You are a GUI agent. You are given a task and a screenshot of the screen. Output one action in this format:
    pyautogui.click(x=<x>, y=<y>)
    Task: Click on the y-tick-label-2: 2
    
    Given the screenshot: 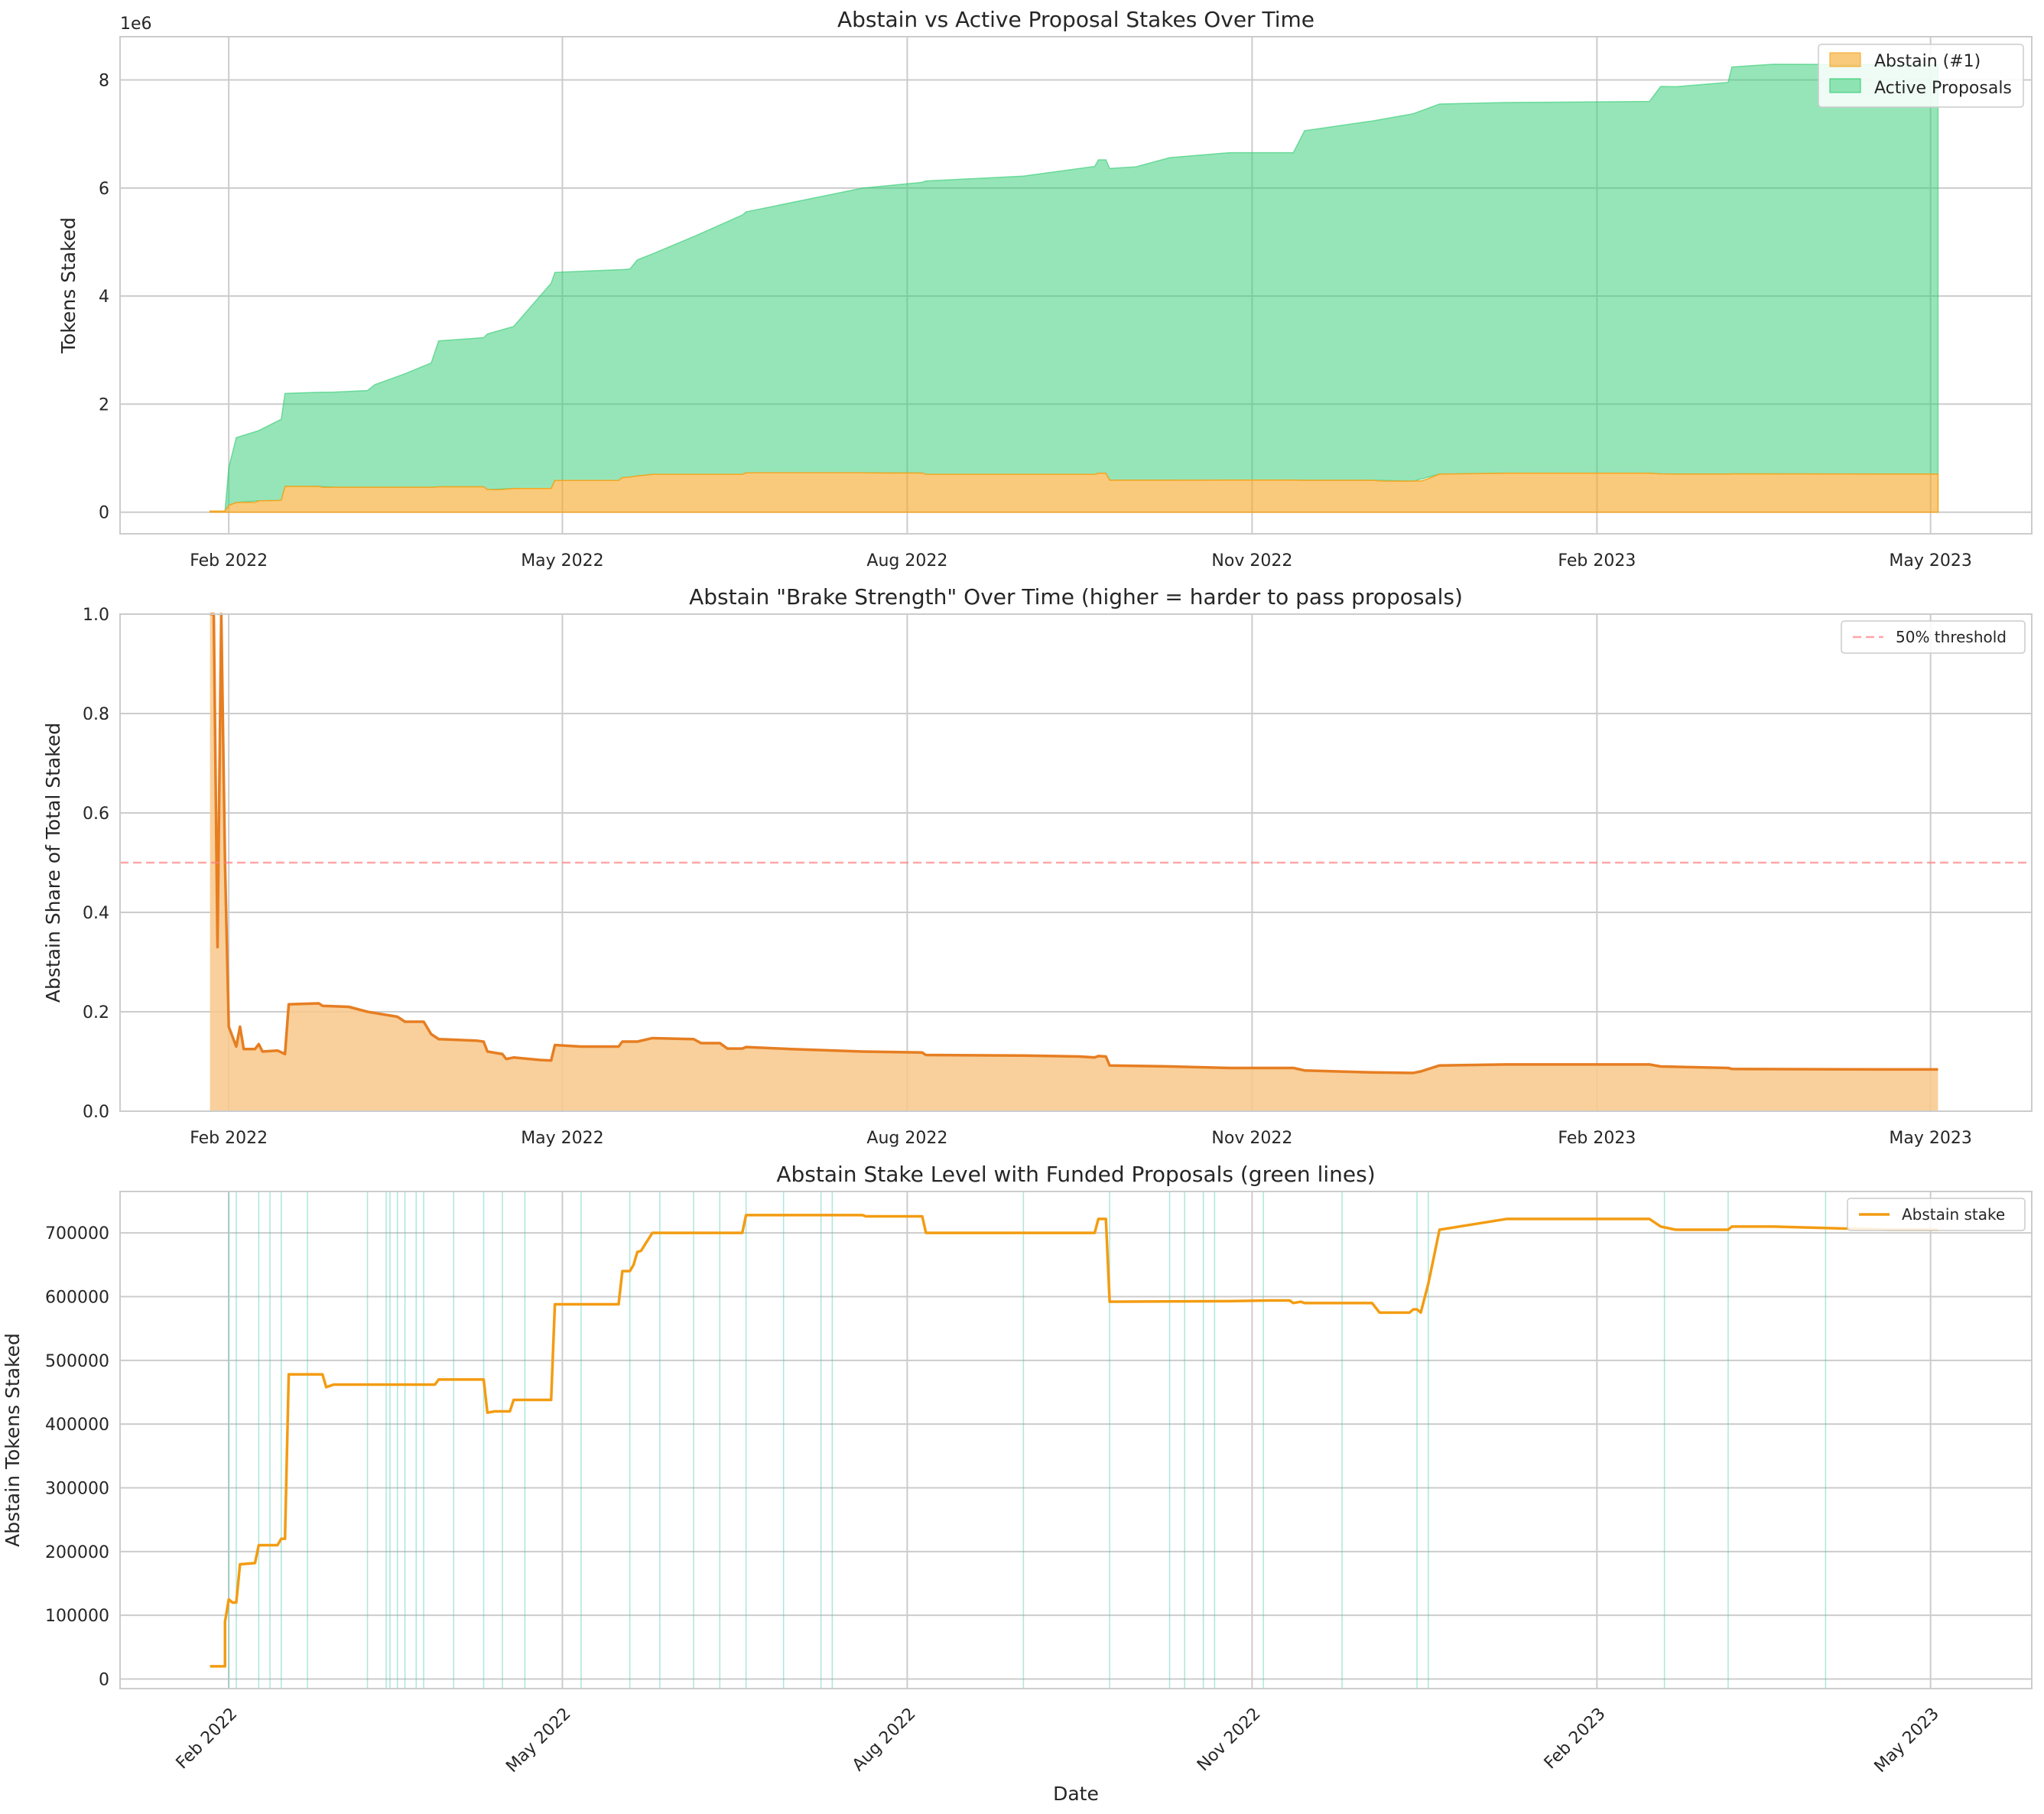 What is the action you would take?
    pyautogui.click(x=104, y=404)
    